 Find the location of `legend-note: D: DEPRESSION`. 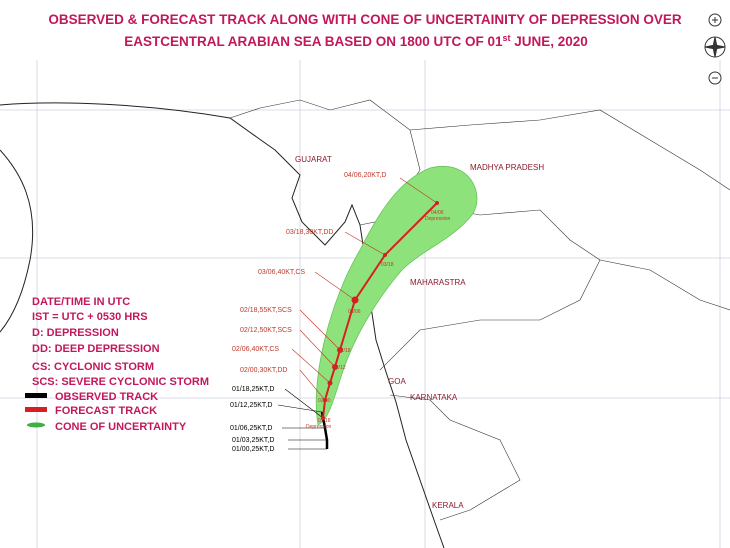

legend-note: D: DEPRESSION is located at coordinates (75, 333).